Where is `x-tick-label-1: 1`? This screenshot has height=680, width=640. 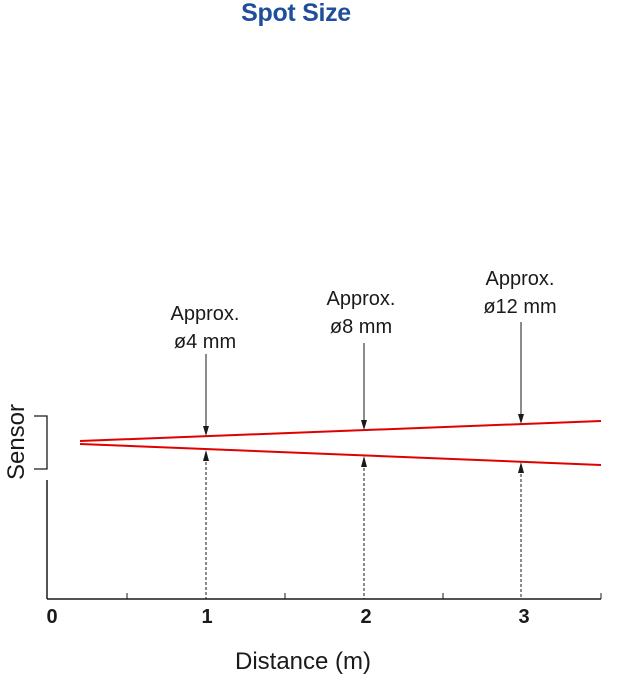 x-tick-label-1: 1 is located at coordinates (206, 617).